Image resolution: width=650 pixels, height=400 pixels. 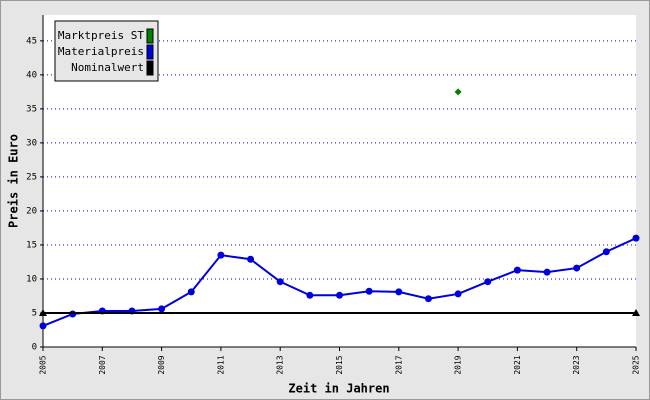 I want to click on legend-label: Marktpreis ST, so click(x=101, y=35).